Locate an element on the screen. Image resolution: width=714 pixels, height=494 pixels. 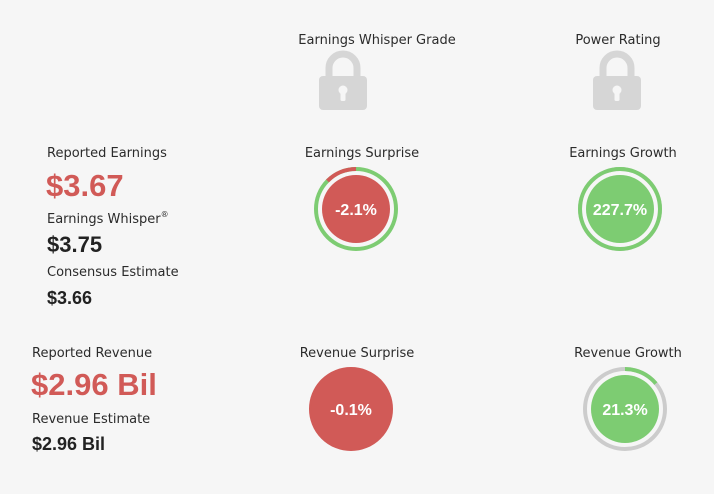
whisper-grade-lock-icon is located at coordinates (343, 80).